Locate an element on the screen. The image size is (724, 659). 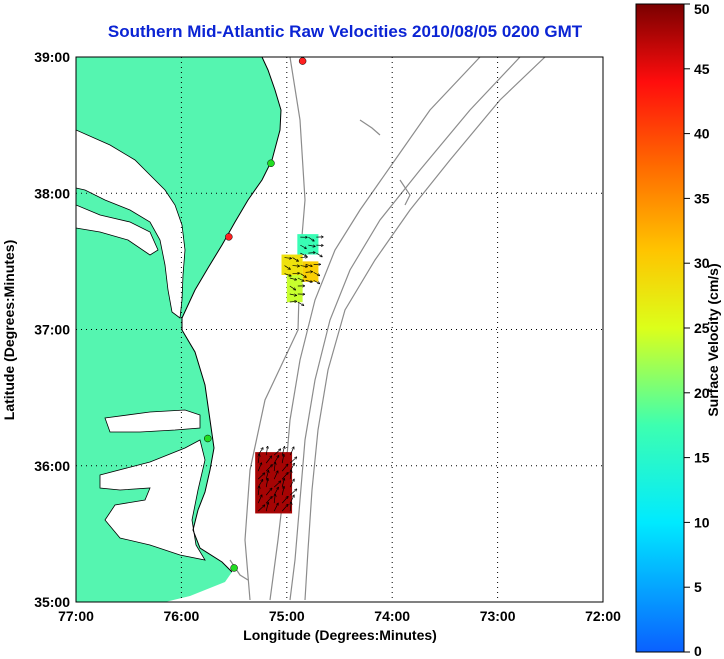
lon-tick-label: 77:00 is located at coordinates (76, 616).